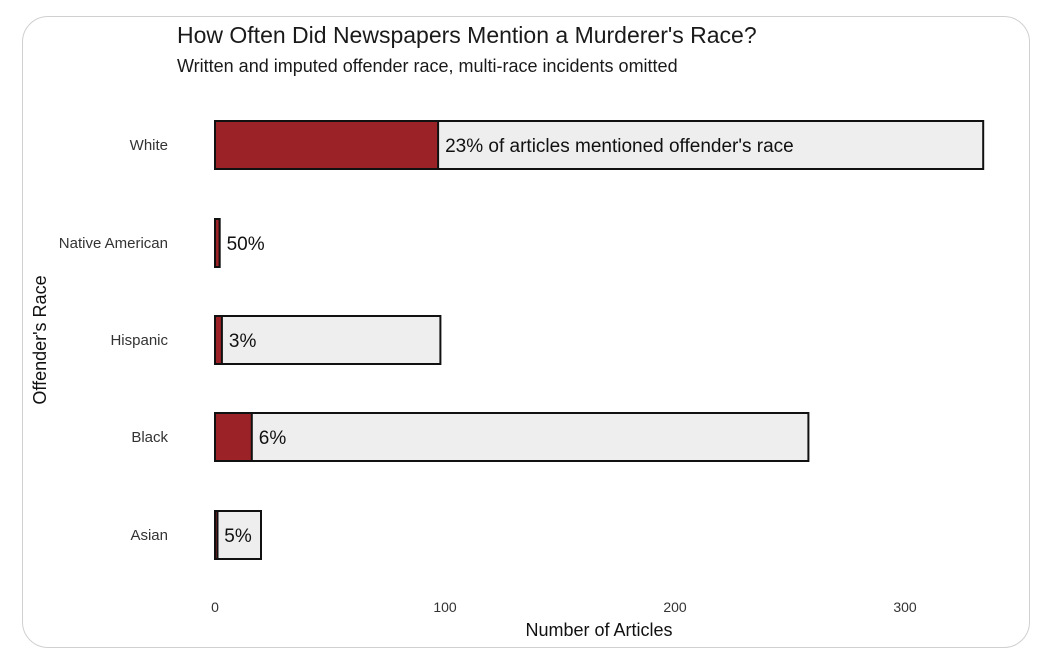 This screenshot has height=664, width=1054. Describe the element at coordinates (215, 607) in the screenshot. I see `x-tick-label-0: 0` at that location.